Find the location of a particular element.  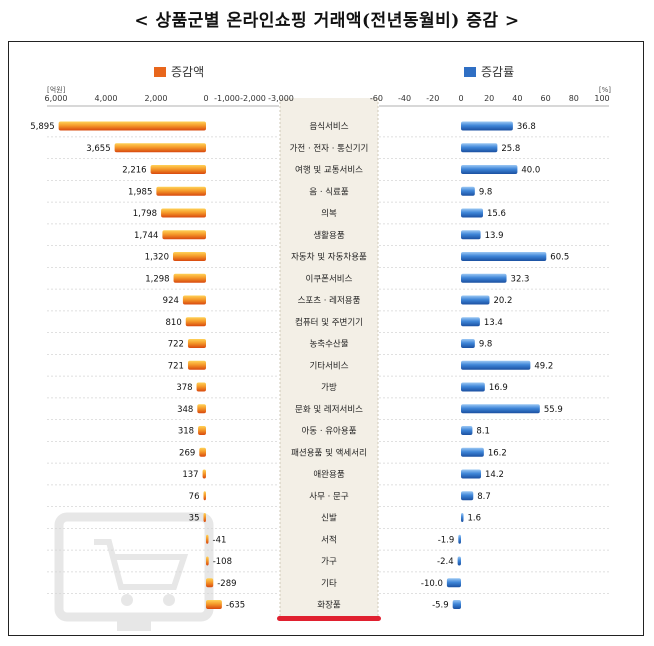

amount-value-label: 1,298 is located at coordinates (157, 279).